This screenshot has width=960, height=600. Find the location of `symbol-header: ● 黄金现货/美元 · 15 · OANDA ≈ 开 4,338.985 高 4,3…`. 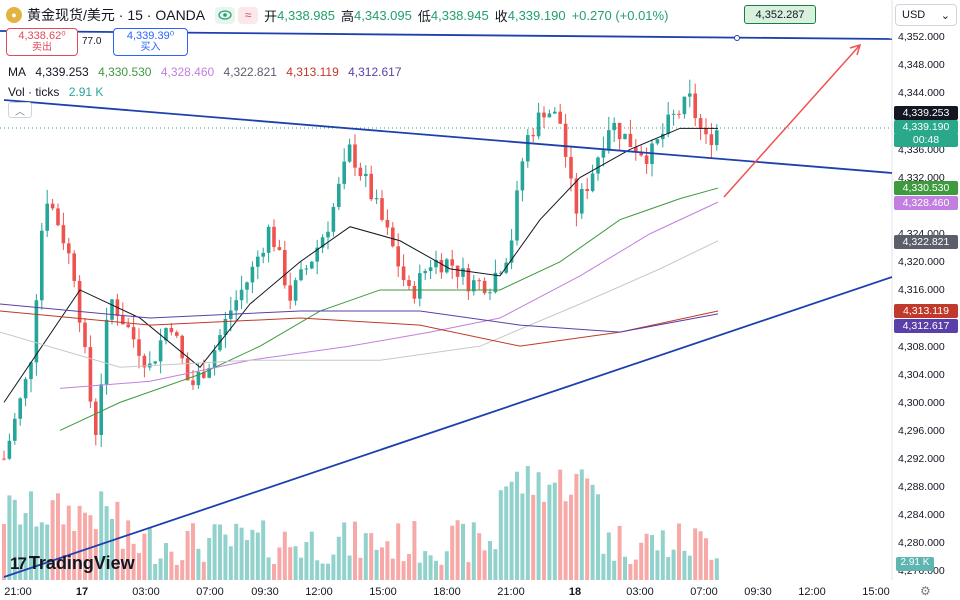

symbol-header: ● 黄金现货/美元 · 15 · OANDA ≈ 开 4,338.985 高 4,3… is located at coordinates (337, 15).